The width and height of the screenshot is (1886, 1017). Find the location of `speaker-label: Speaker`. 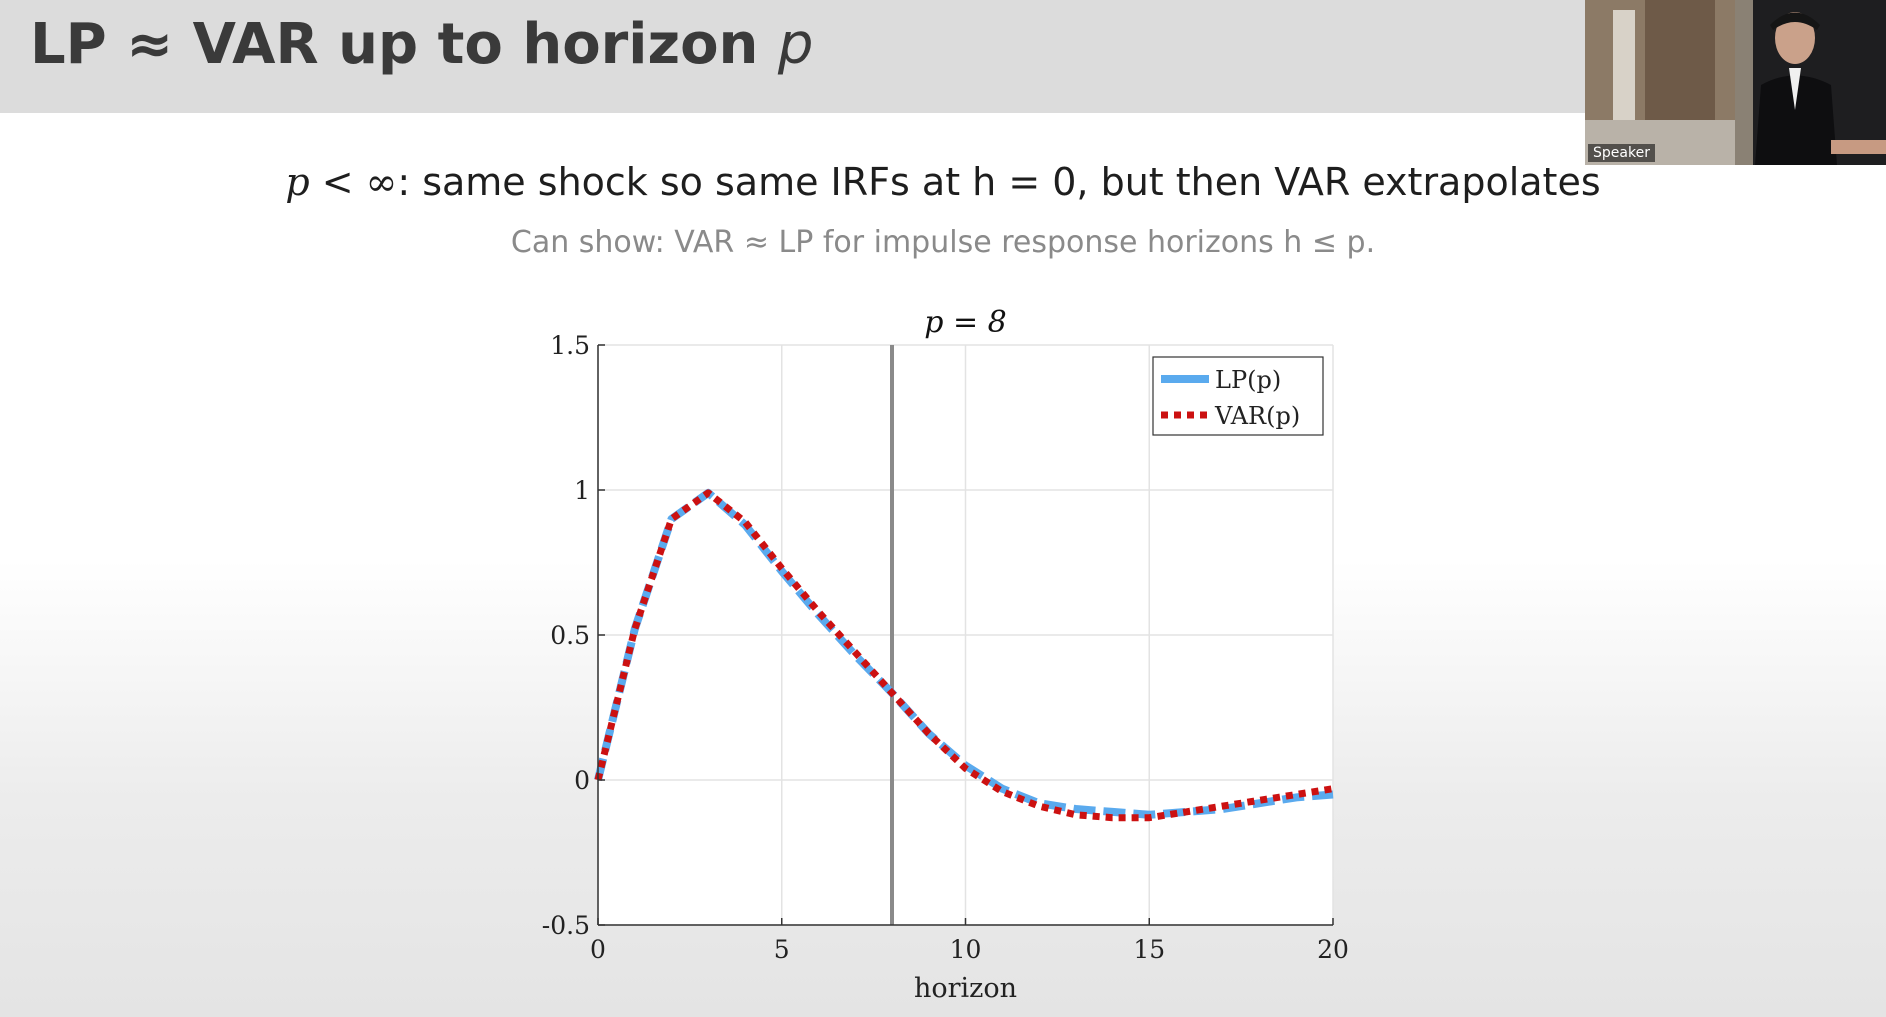

speaker-label: Speaker is located at coordinates (1621, 153).